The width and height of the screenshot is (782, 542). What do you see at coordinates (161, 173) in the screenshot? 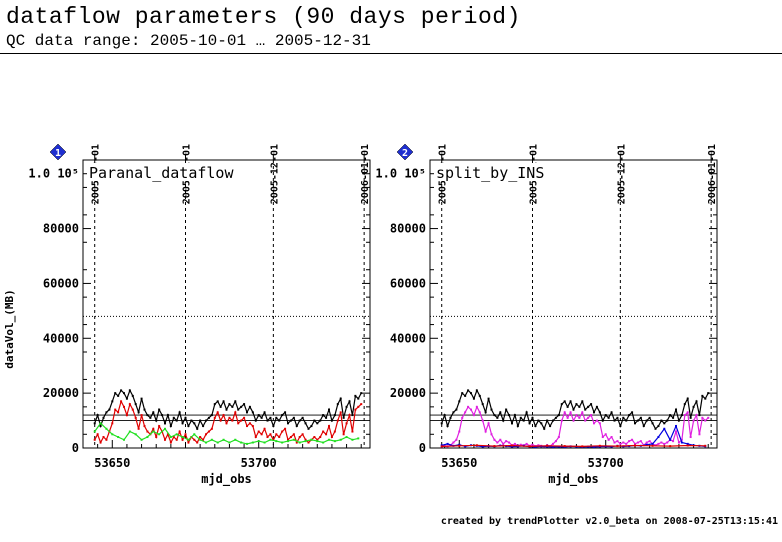
I see `panel-label: Paranal_dataflow` at bounding box center [161, 173].